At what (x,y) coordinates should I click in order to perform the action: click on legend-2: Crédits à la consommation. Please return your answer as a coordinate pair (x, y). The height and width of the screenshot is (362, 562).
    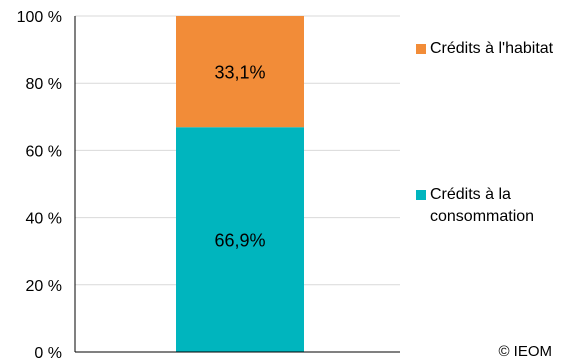
    Looking at the image, I should click on (488, 206).